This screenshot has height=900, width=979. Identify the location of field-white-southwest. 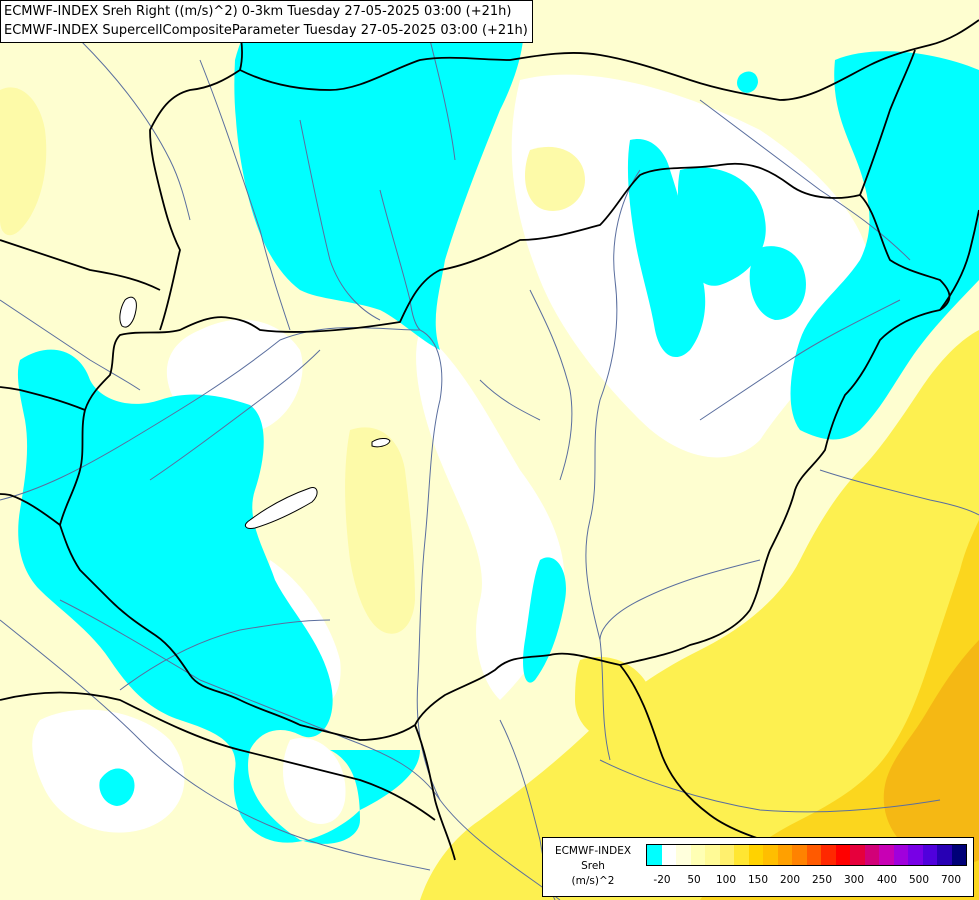
(108, 771).